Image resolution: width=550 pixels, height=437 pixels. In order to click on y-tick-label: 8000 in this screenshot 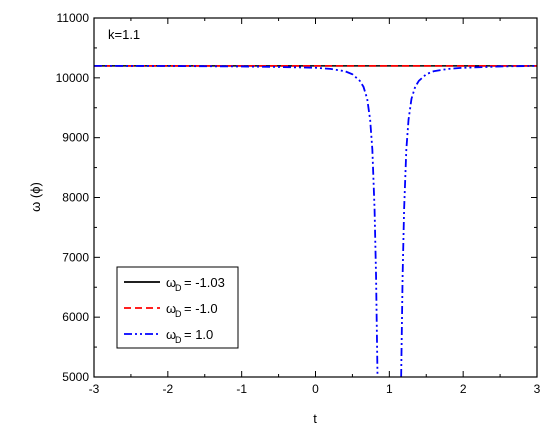, I will do `click(75, 198)`.